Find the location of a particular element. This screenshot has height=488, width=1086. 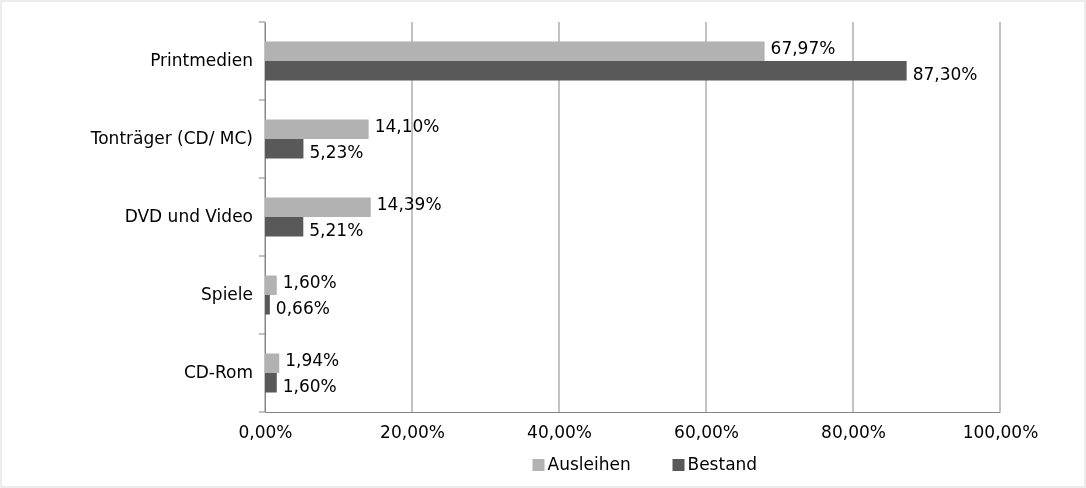

x-tick-label: 100,00% is located at coordinates (1000, 432).